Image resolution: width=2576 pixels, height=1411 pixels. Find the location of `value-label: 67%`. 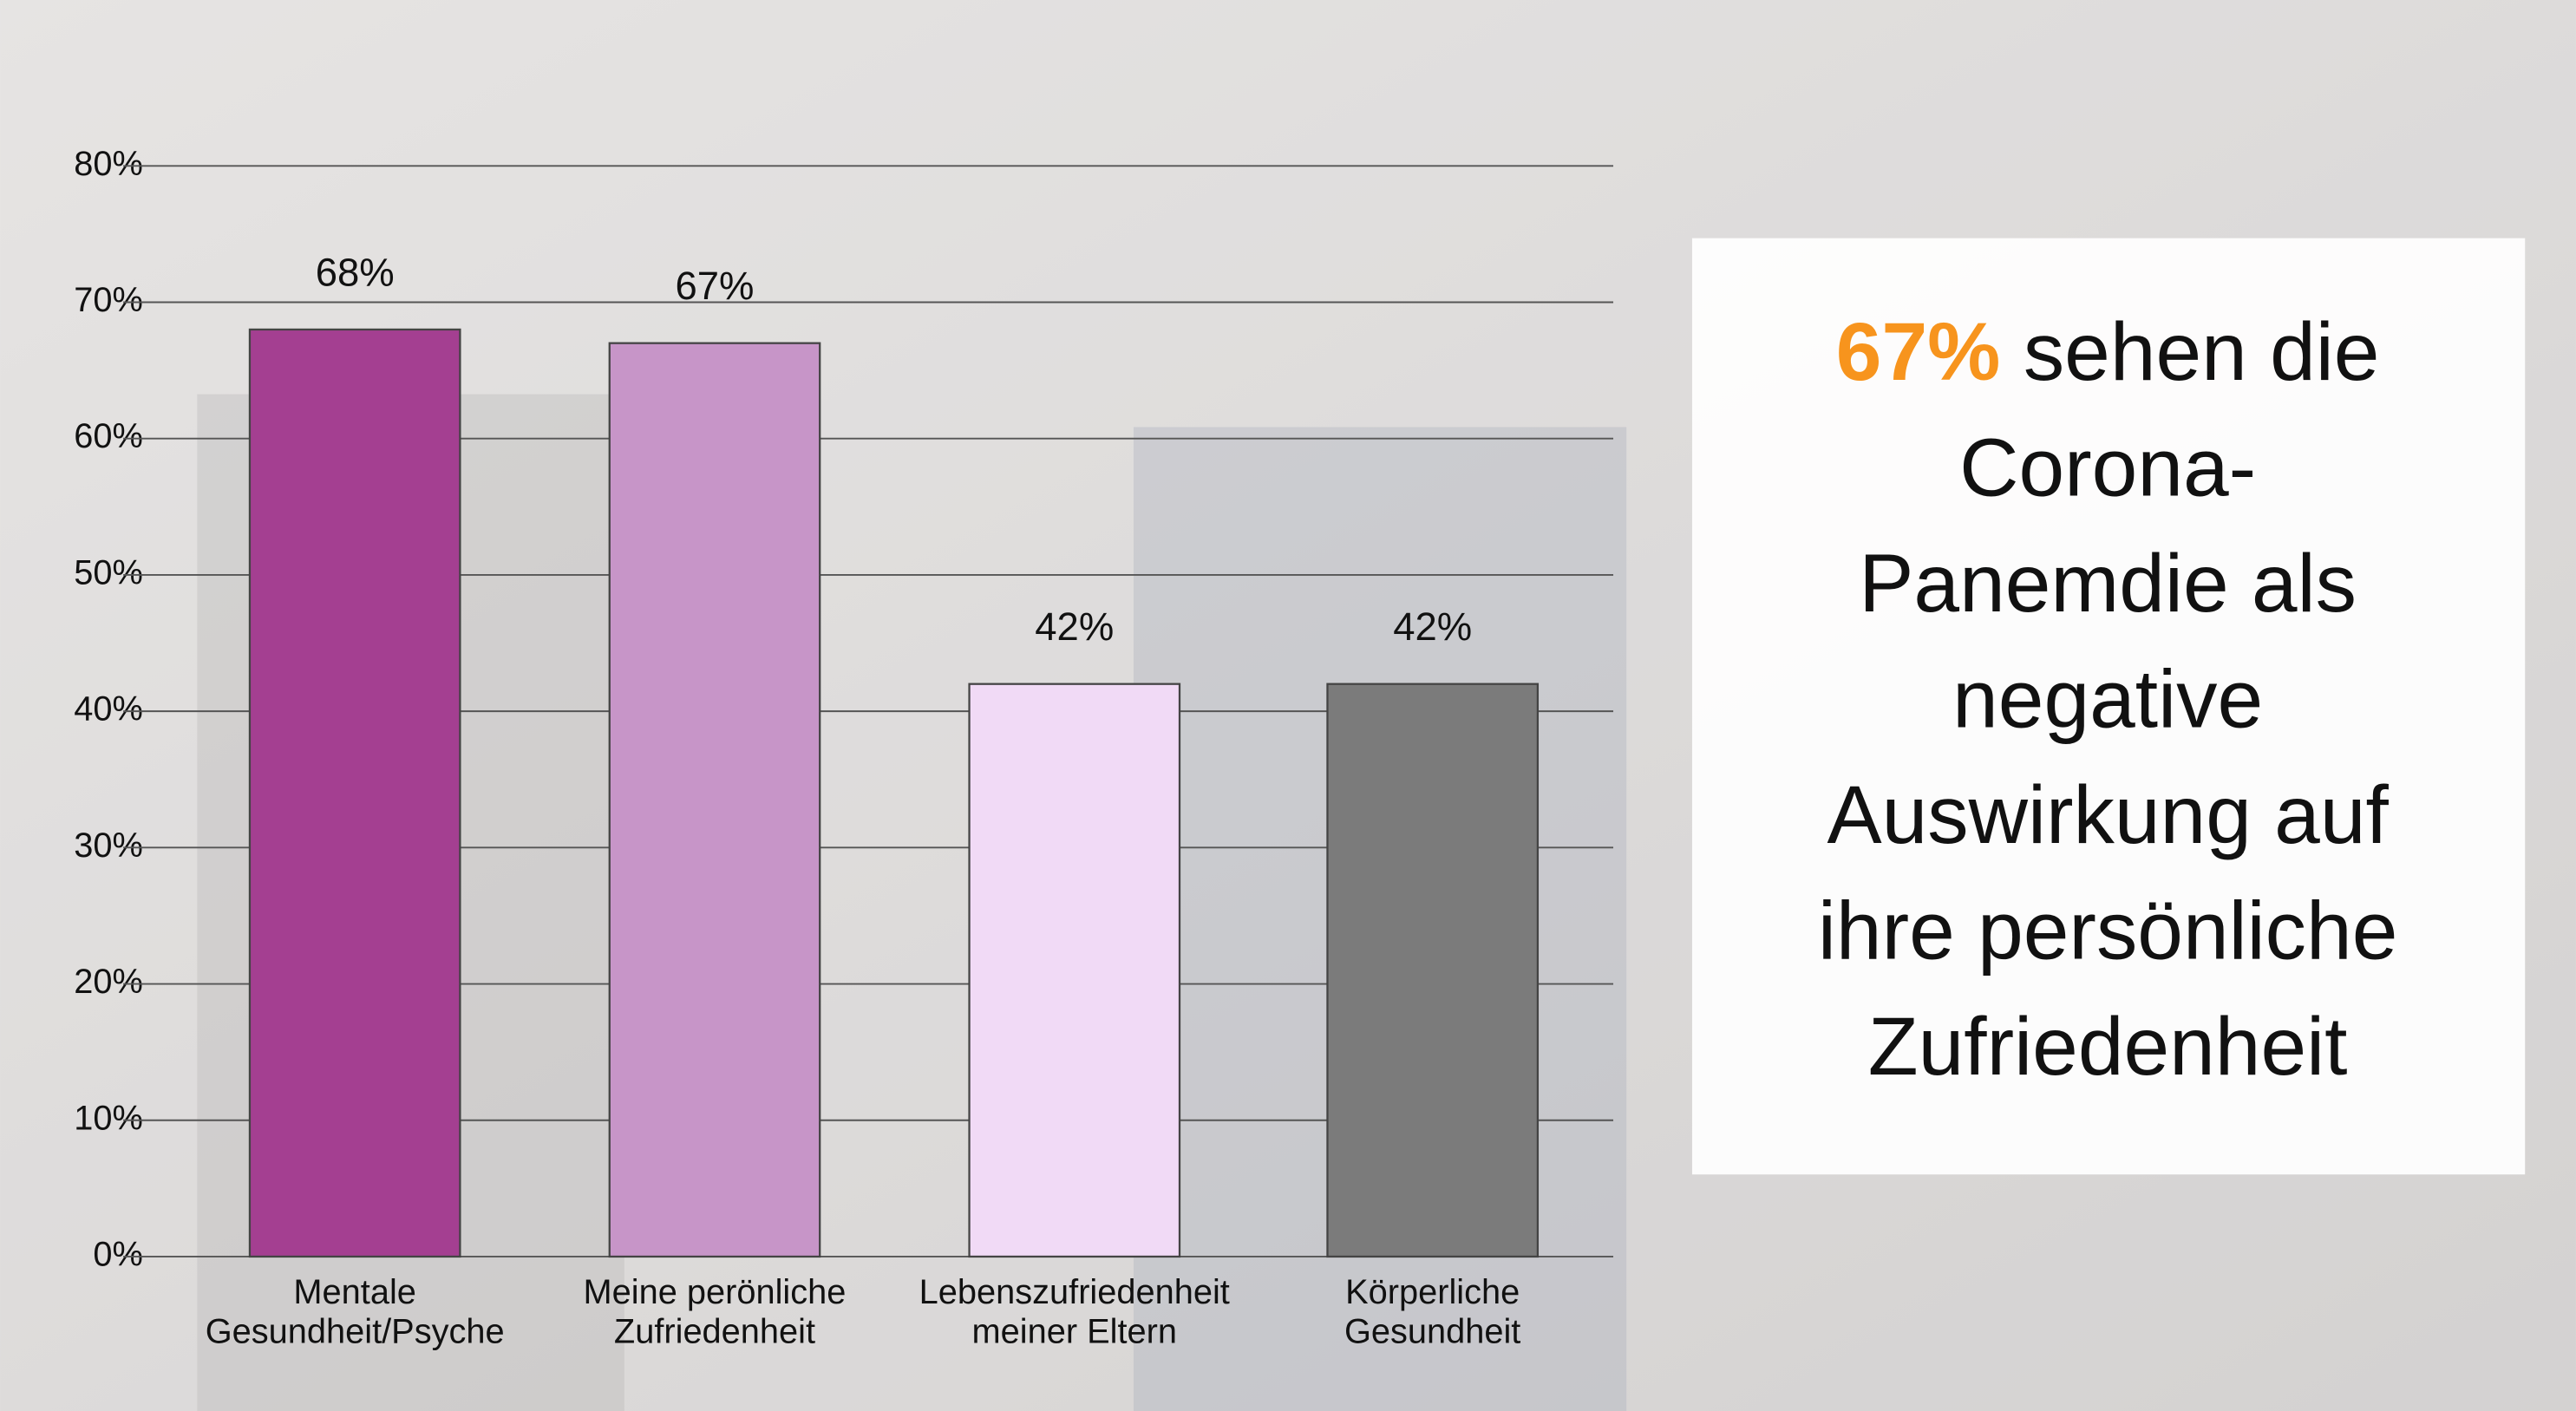

value-label: 67% is located at coordinates (714, 286).